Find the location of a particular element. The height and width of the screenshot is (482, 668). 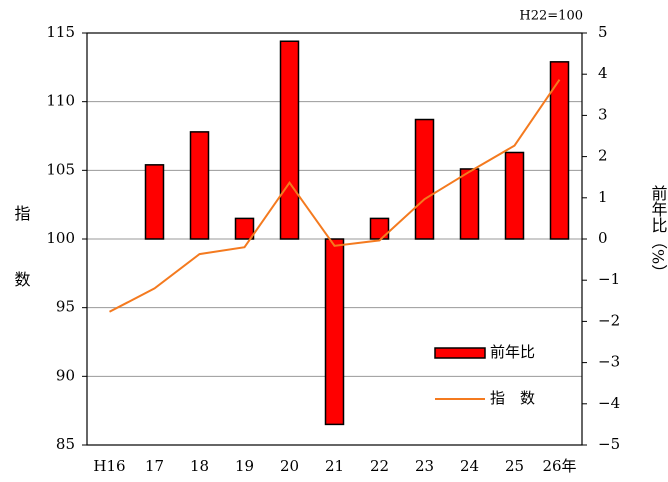

x-tick-label: 25 is located at coordinates (514, 466).